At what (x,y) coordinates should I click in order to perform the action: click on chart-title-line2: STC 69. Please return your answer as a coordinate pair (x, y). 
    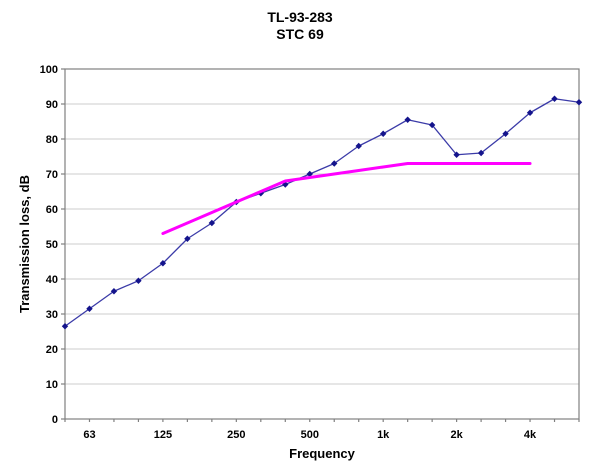
    Looking at the image, I should click on (300, 34).